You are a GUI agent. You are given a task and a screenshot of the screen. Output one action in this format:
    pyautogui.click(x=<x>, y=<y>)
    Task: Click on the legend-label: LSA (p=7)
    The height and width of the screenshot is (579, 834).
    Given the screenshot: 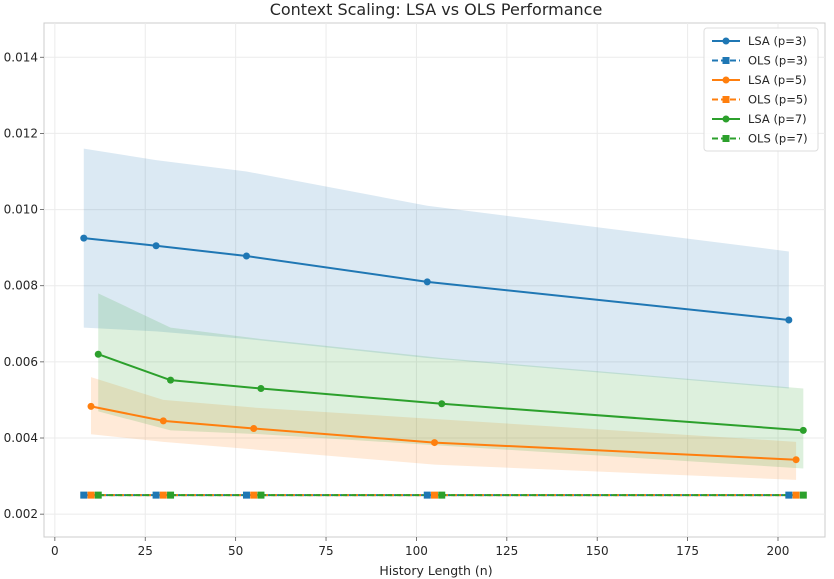 What is the action you would take?
    pyautogui.click(x=777, y=119)
    